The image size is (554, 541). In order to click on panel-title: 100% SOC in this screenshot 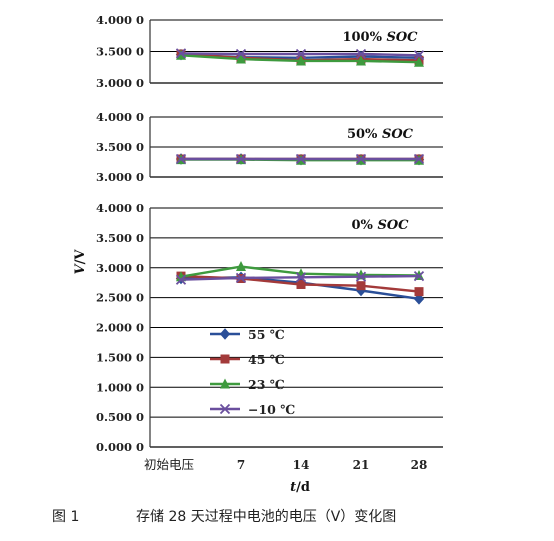, I will do `click(380, 37)`.